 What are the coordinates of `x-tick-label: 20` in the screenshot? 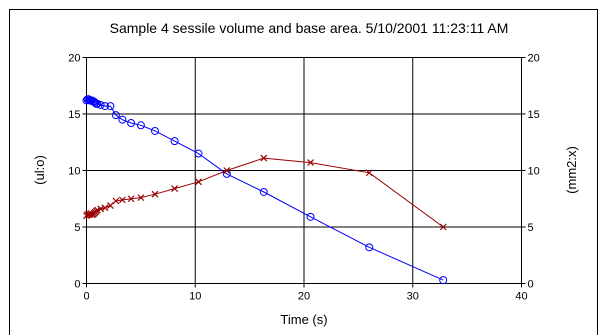 It's located at (304, 297).